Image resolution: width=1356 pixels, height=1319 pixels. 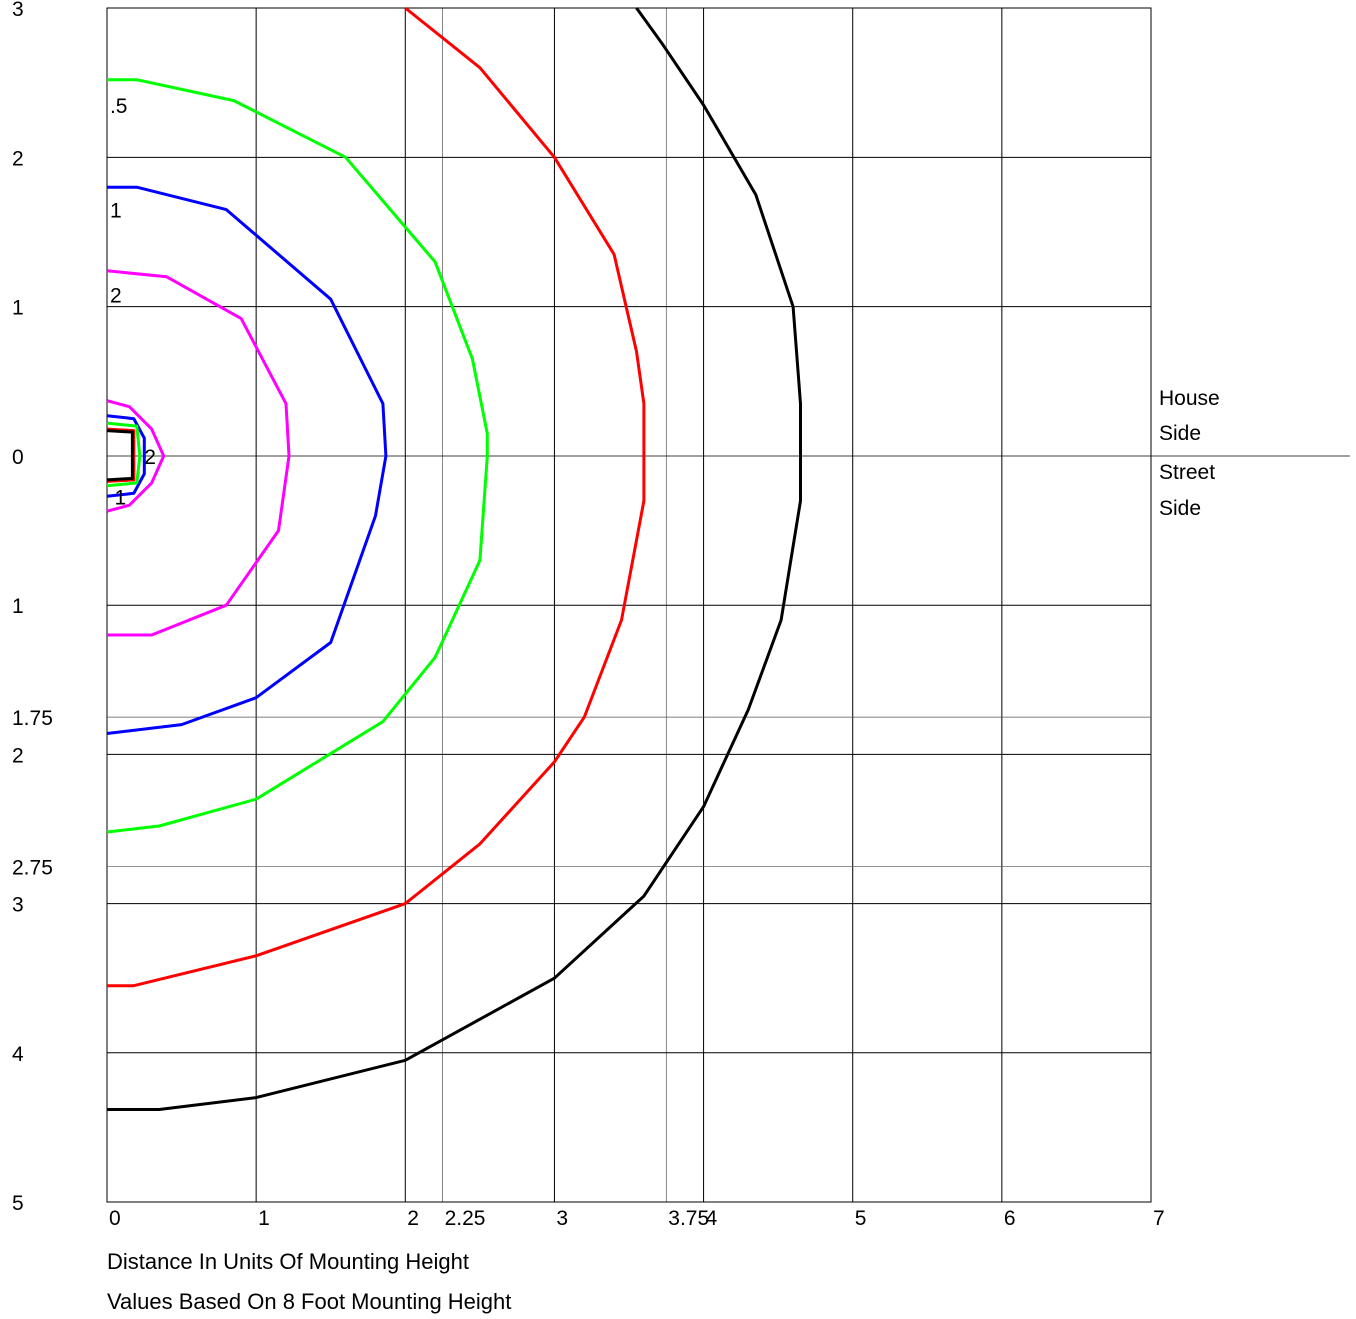 I want to click on curve-value-label-1: 1, so click(x=116, y=211).